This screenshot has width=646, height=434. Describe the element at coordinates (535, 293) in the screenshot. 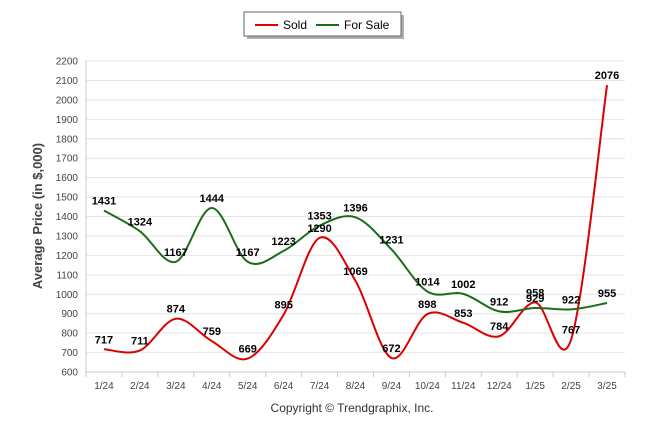

I see `data-label-sold: 958` at that location.